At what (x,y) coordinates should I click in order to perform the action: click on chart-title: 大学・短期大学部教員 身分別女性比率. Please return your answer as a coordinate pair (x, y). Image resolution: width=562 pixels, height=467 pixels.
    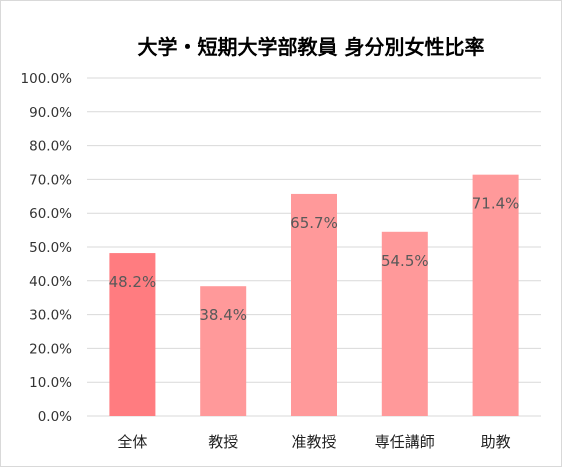
    Looking at the image, I should click on (311, 47).